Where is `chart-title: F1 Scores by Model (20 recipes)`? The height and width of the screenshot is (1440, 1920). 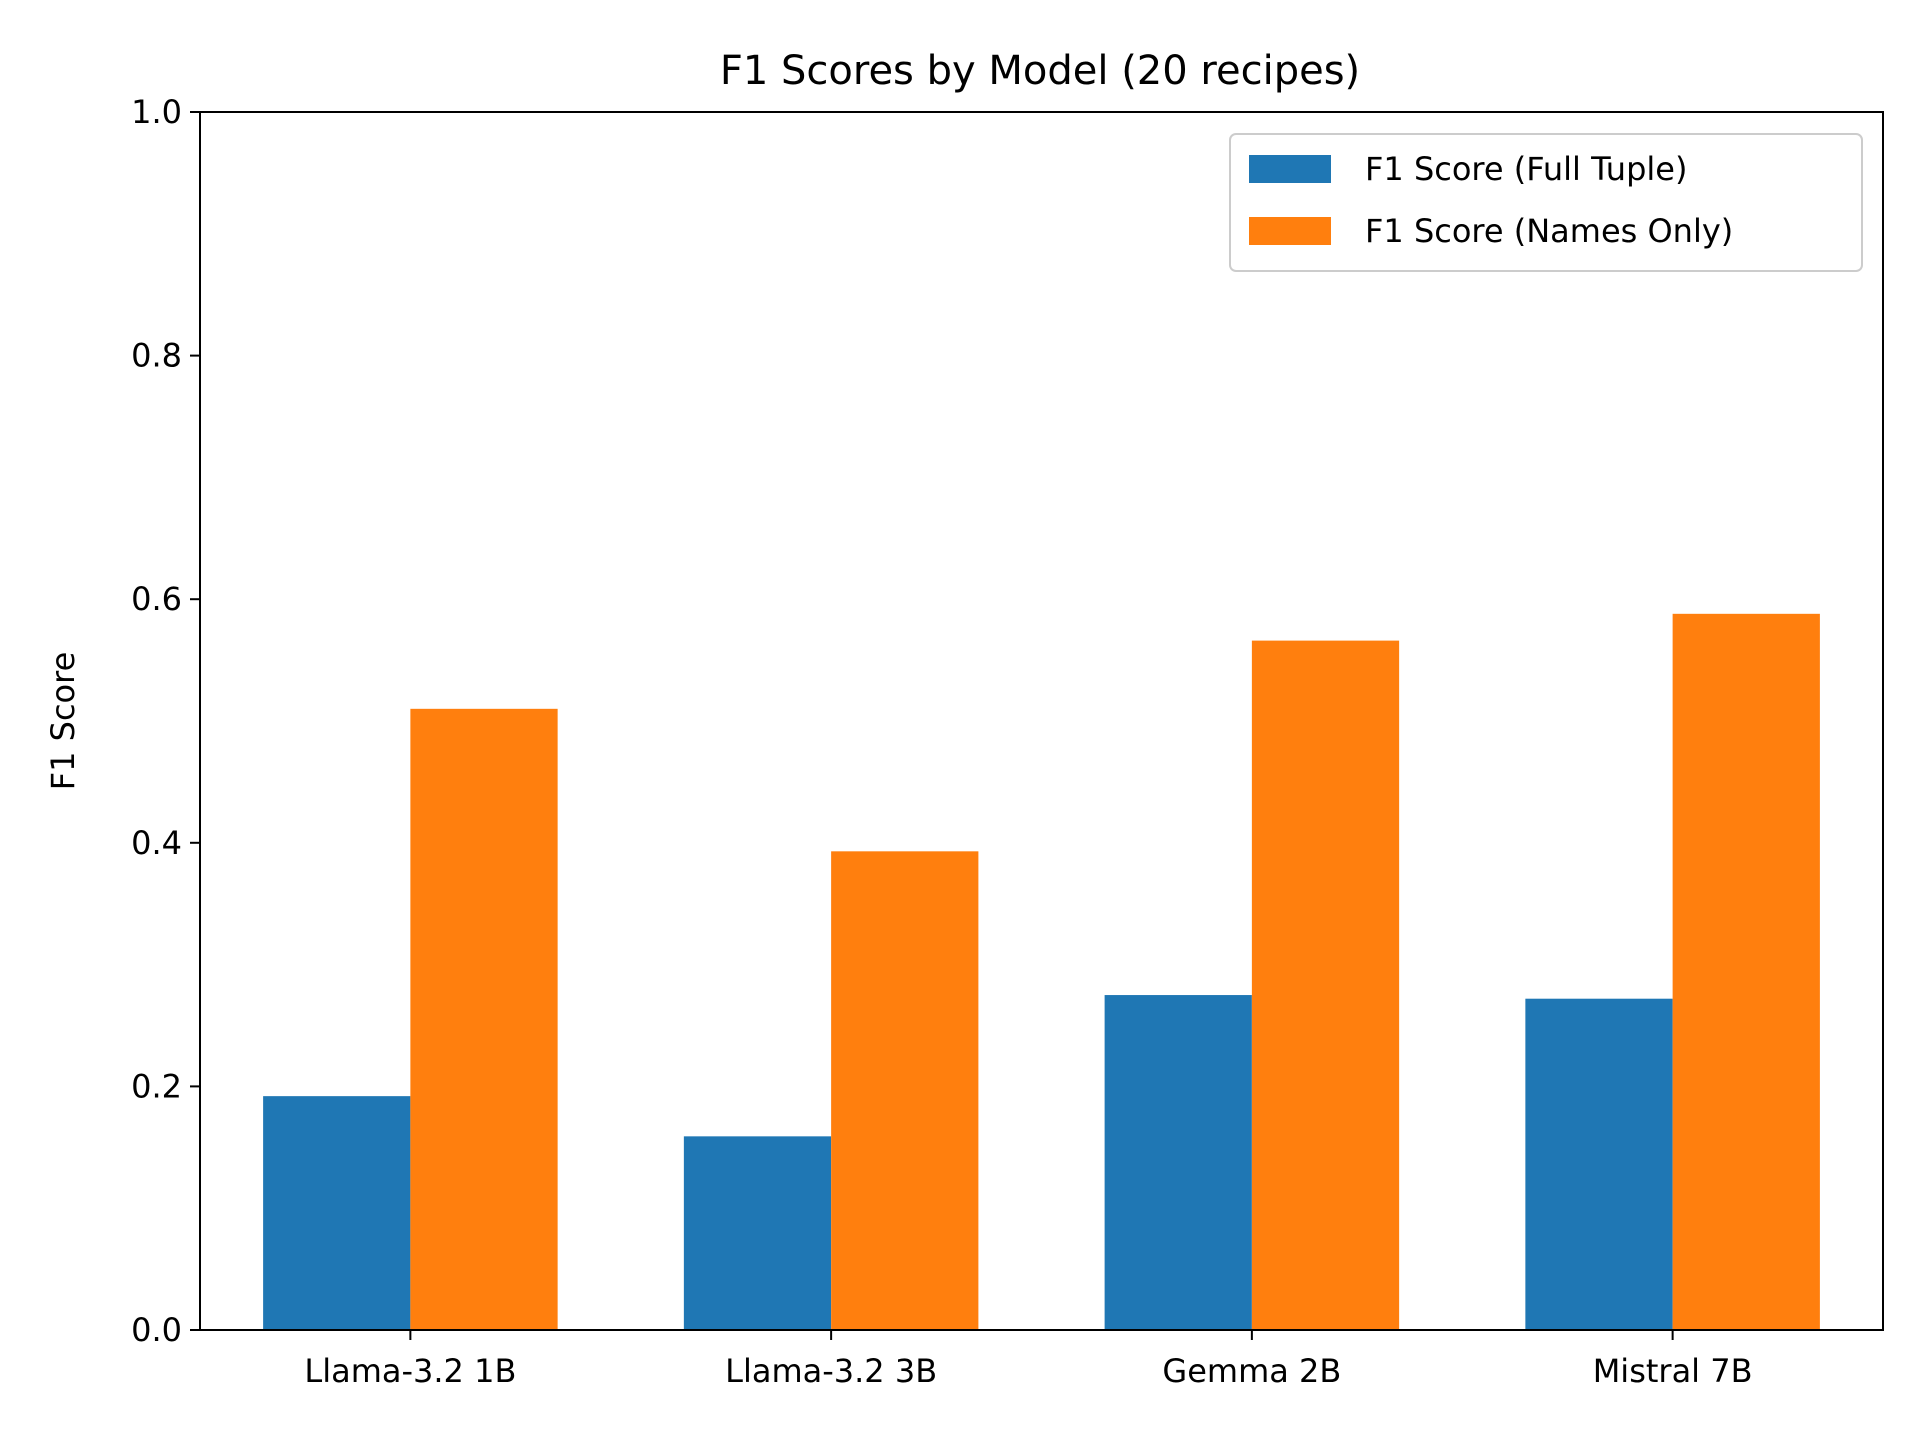 chart-title: F1 Scores by Model (20 recipes) is located at coordinates (1040, 71).